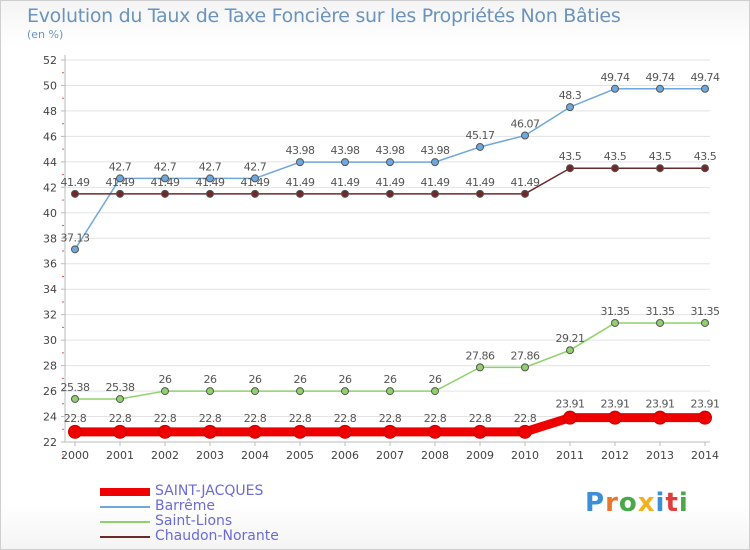 This screenshot has width=750, height=550. What do you see at coordinates (217, 536) in the screenshot?
I see `legend-label: Chaudon-Norante` at bounding box center [217, 536].